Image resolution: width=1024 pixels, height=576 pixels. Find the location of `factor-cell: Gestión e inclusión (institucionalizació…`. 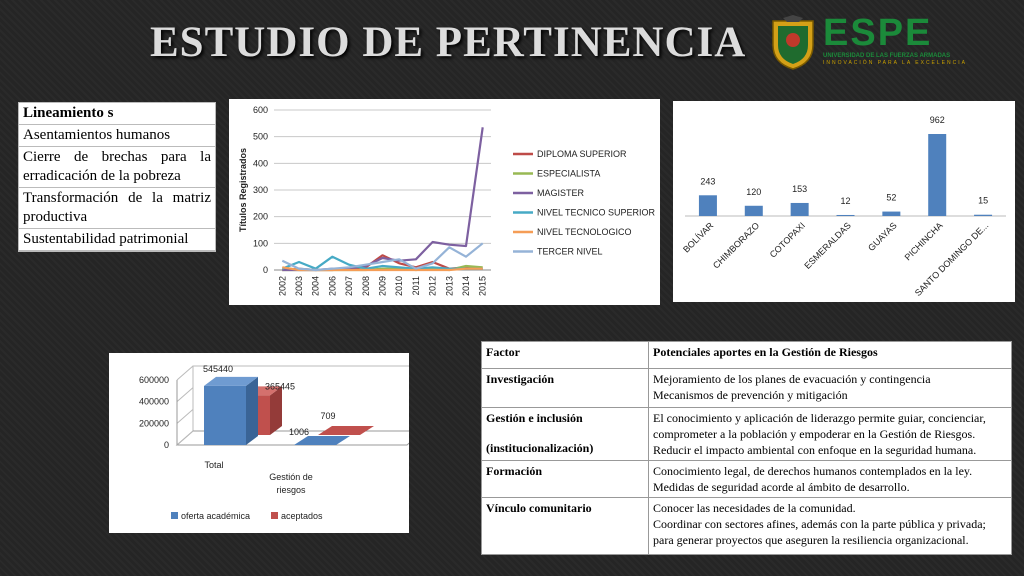

factor-cell: Gestión e inclusión (institucionalizació… is located at coordinates (565, 434).